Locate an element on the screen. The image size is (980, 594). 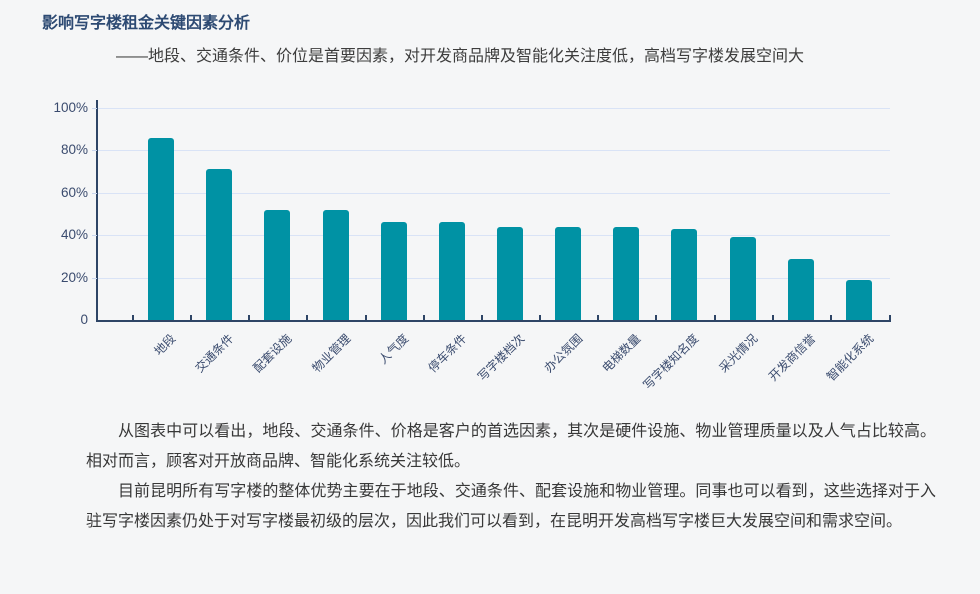
bar-电梯数量 is located at coordinates (626, 273).